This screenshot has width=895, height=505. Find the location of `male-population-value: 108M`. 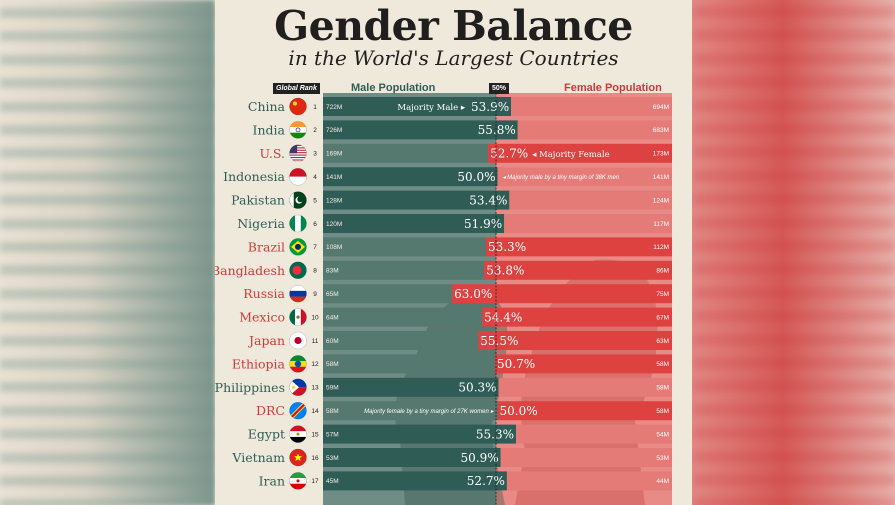

male-population-value: 108M is located at coordinates (334, 247).